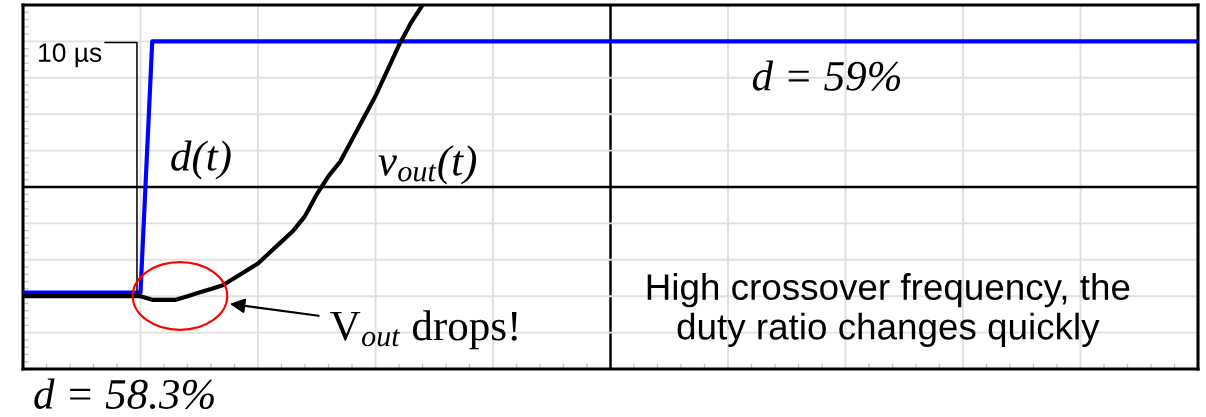 This screenshot has height=417, width=1206. I want to click on annotation: V$_{out}$ drops!, so click(423, 330).